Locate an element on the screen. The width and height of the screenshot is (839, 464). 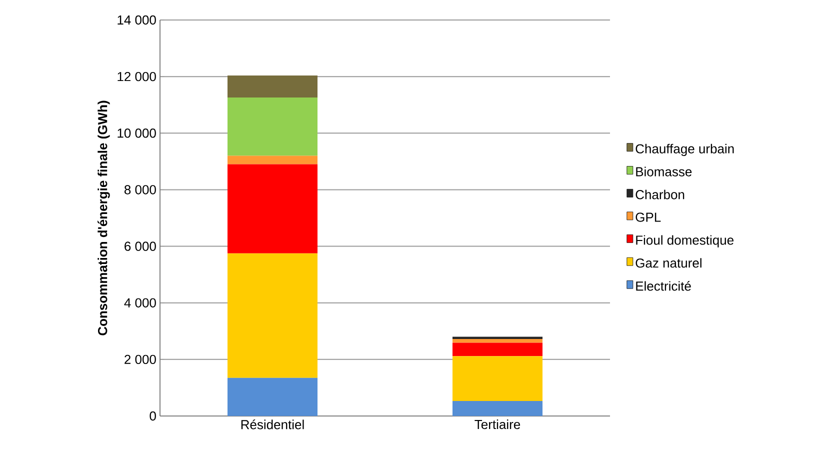
legend-label: Charbon is located at coordinates (660, 195).